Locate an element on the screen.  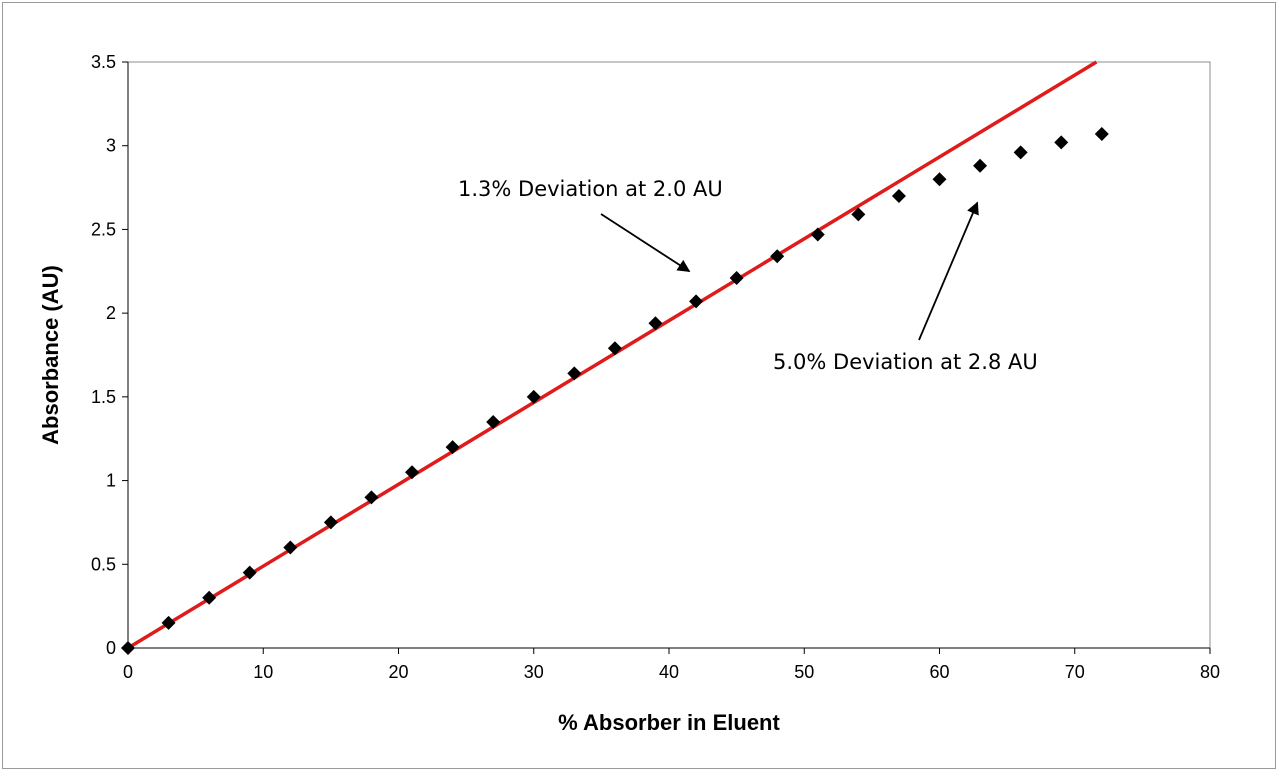
annotation-text: 5.0% Deviation at 2.8 AU is located at coordinates (905, 362).